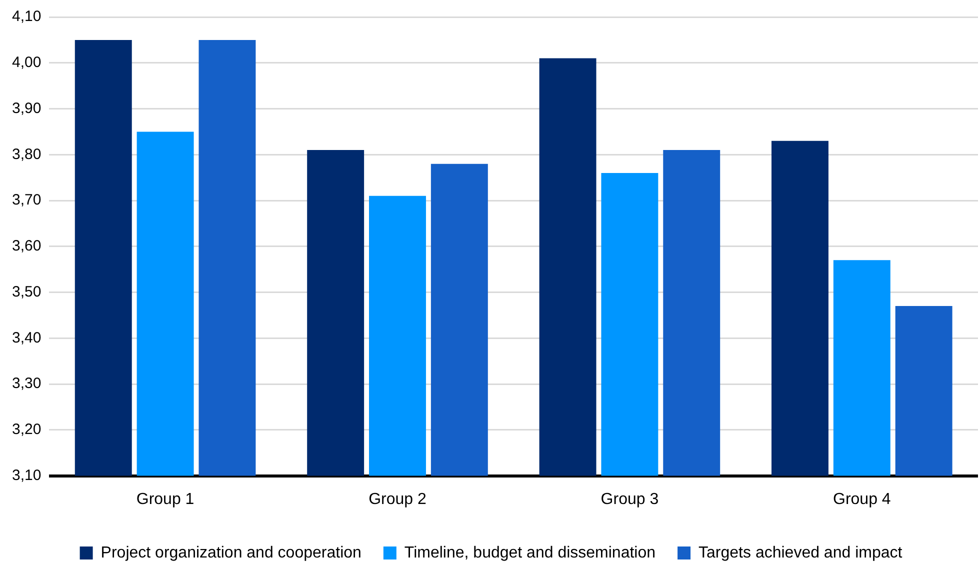 Image resolution: width=980 pixels, height=571 pixels. What do you see at coordinates (397, 499) in the screenshot?
I see `x-tick-label: Group 2` at bounding box center [397, 499].